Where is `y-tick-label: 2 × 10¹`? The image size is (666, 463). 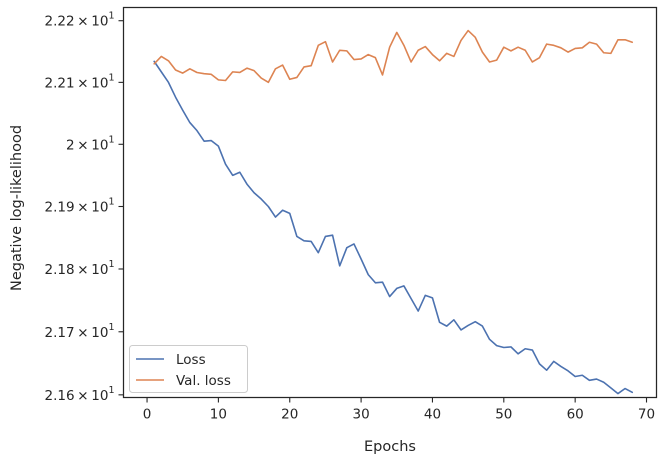
y-tick-label: 2 × 10¹ is located at coordinates (90, 143).